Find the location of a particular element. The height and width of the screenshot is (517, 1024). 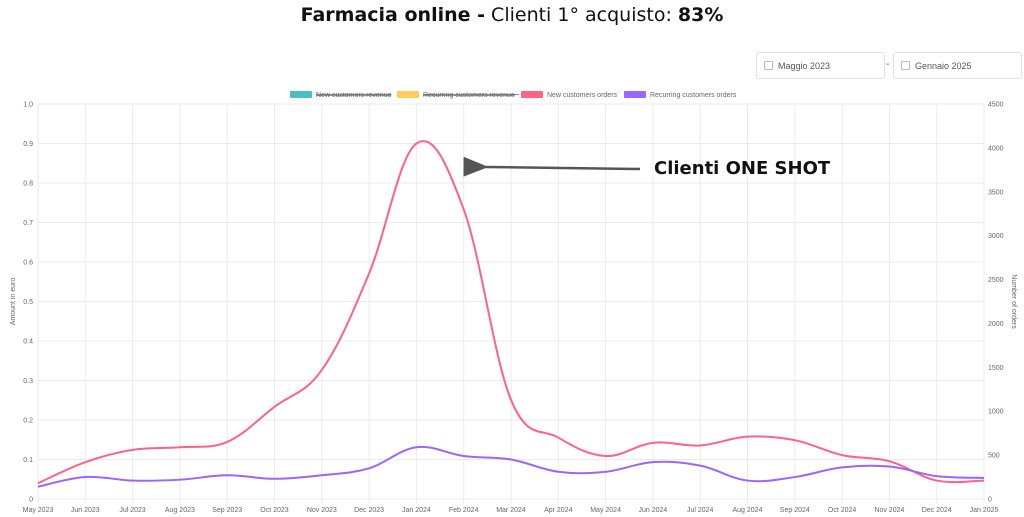

x-tick-label: Nov 2024 is located at coordinates (889, 510).